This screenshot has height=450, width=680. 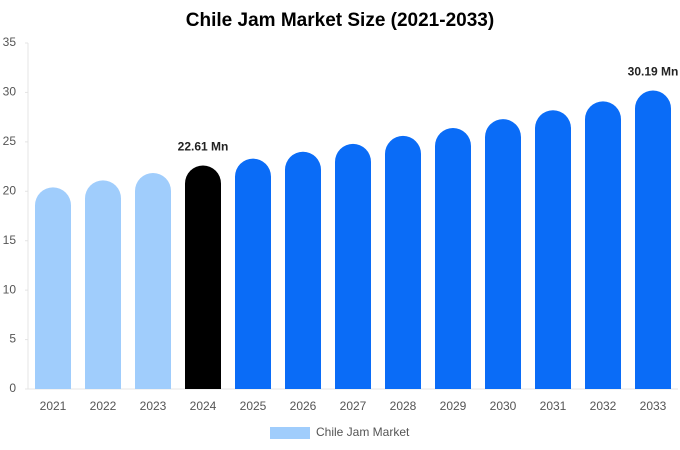 I want to click on y-tick-label: 30, so click(x=10, y=92).